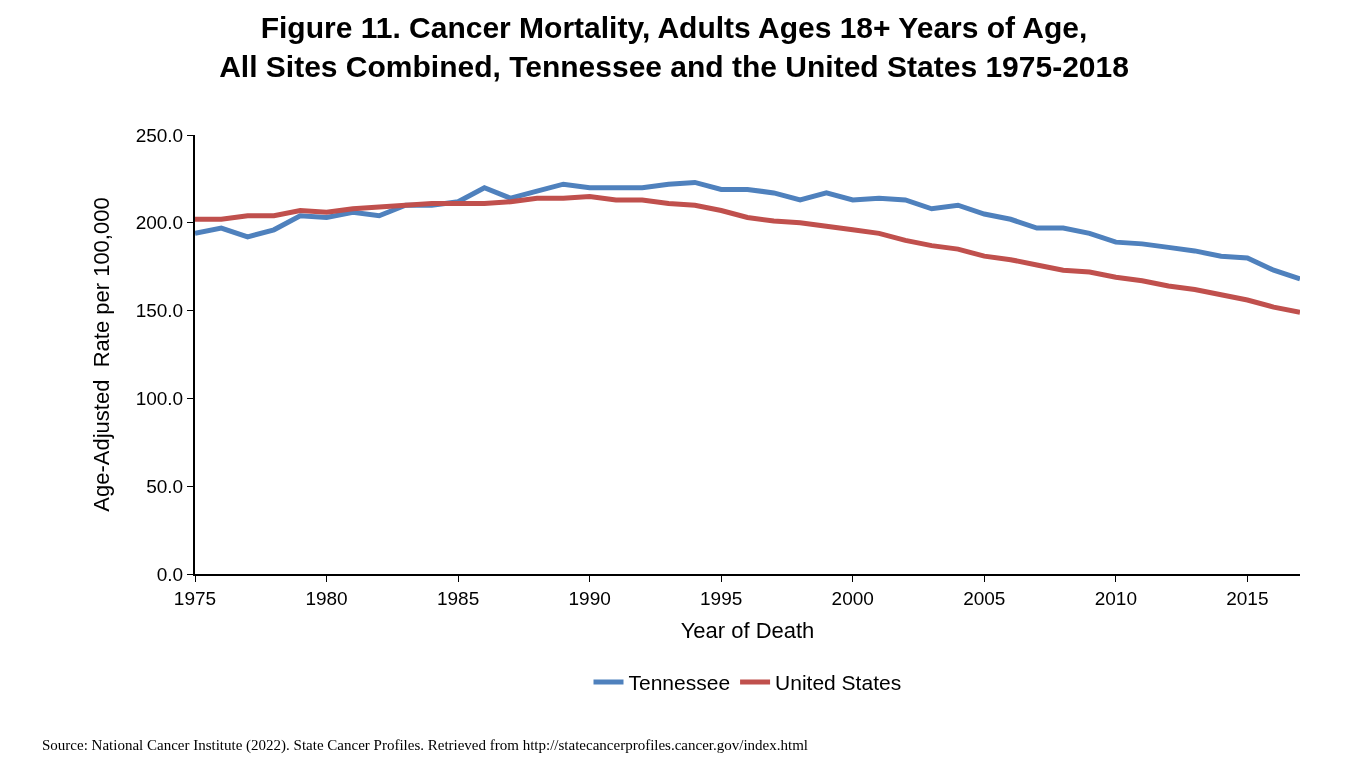  I want to click on x-tick-label: 1975, so click(195, 598).